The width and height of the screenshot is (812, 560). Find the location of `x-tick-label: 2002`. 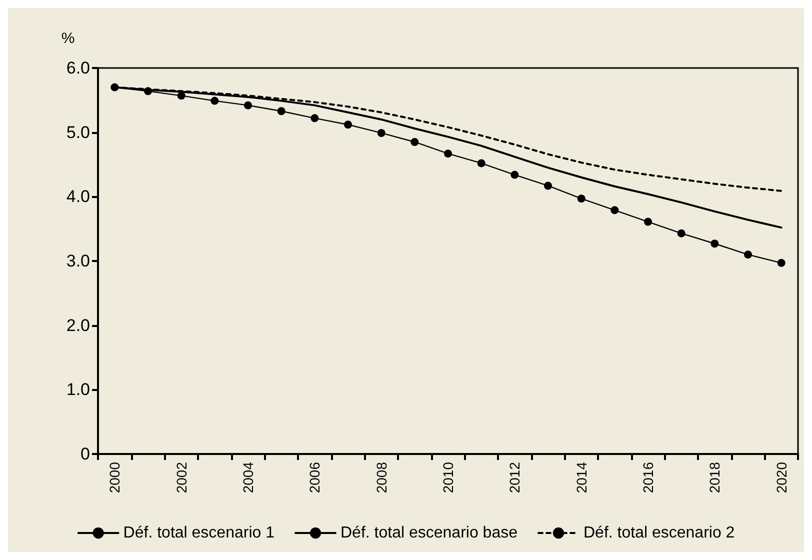

x-tick-label: 2002 is located at coordinates (181, 478).